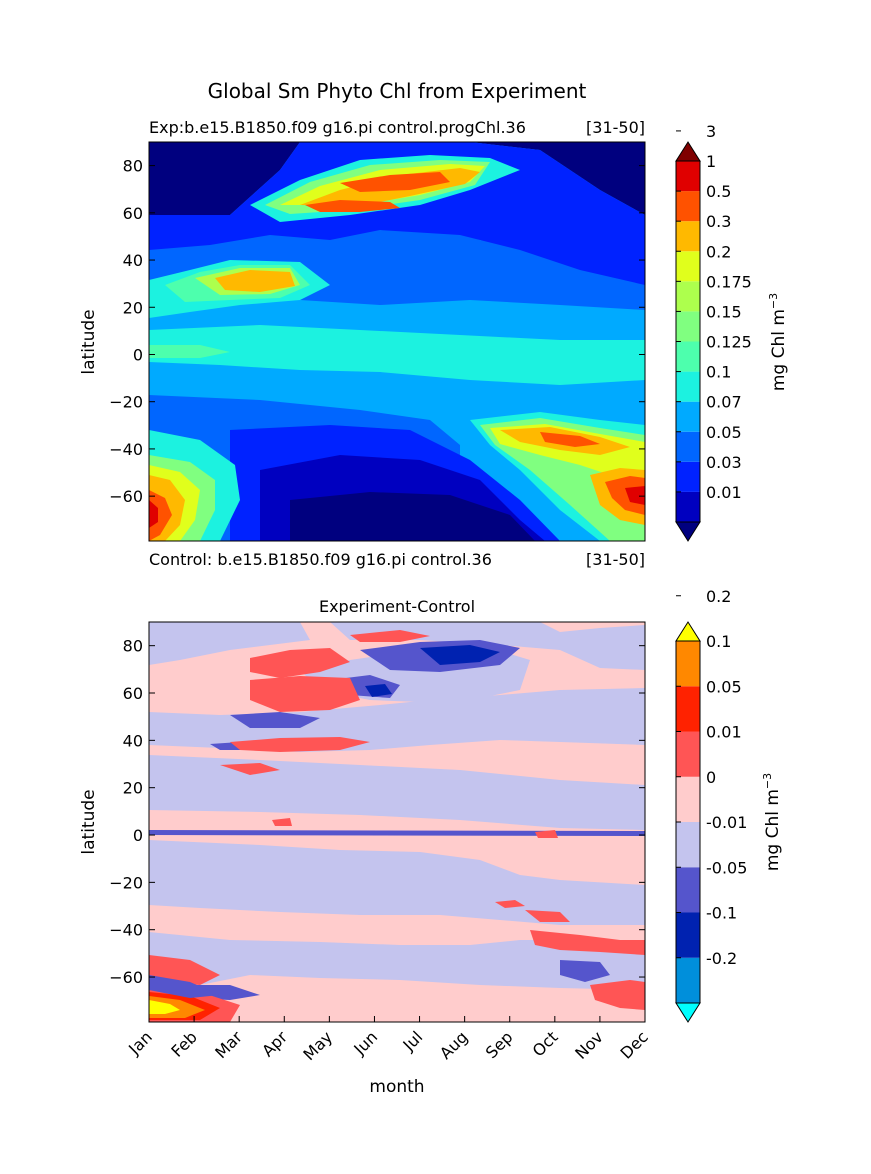 The image size is (871, 1174). What do you see at coordinates (726, 822) in the screenshot?
I see `colorbar-level-label: -0.01` at bounding box center [726, 822].